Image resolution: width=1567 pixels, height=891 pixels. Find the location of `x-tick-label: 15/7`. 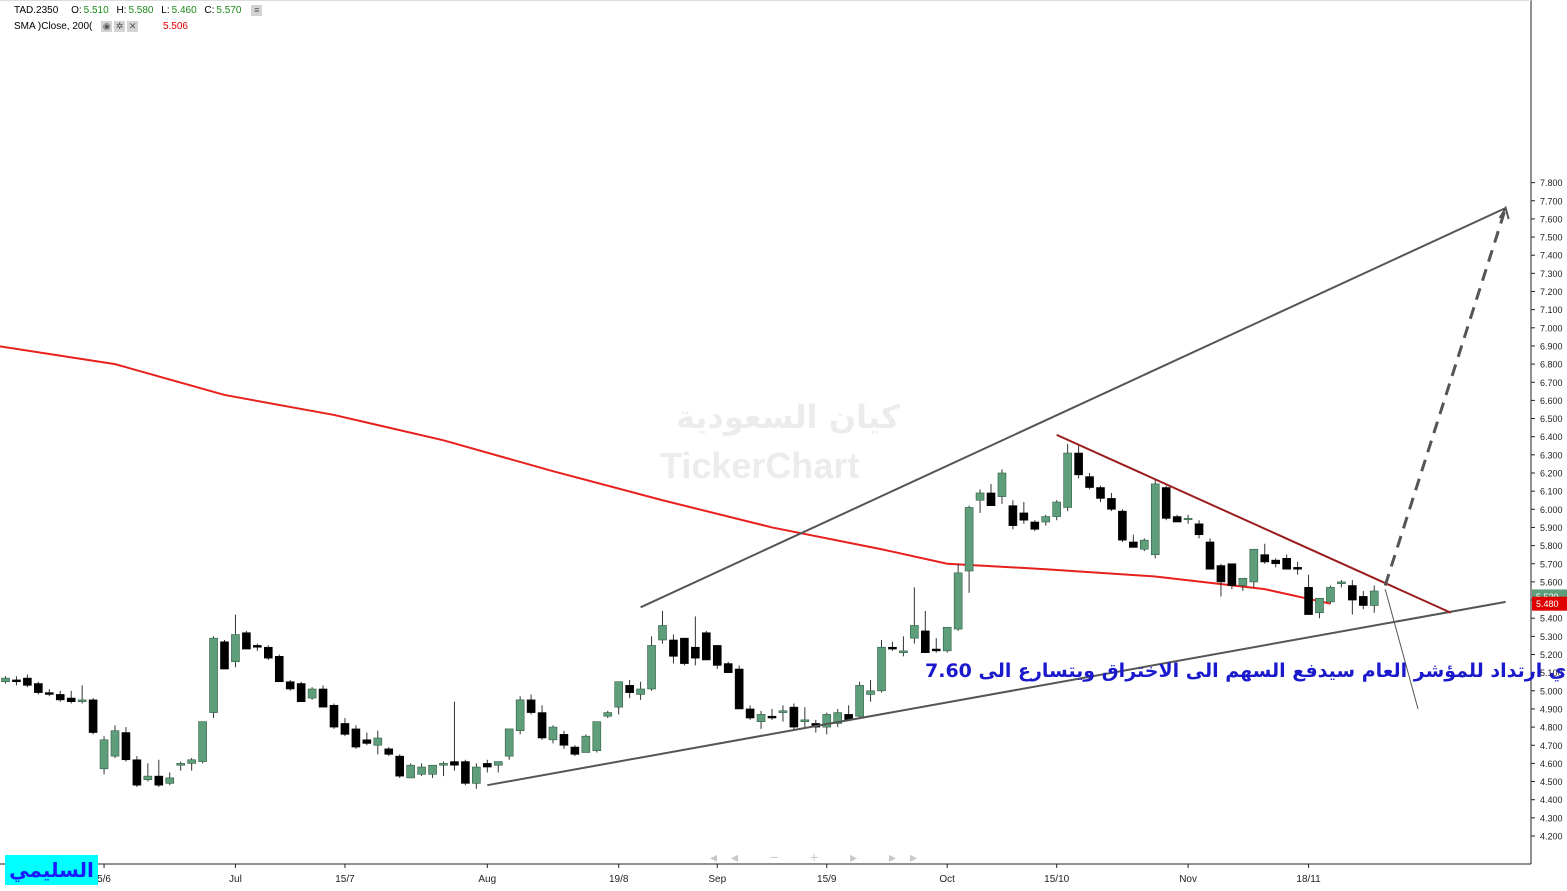

x-tick-label: 15/7 is located at coordinates (345, 879).